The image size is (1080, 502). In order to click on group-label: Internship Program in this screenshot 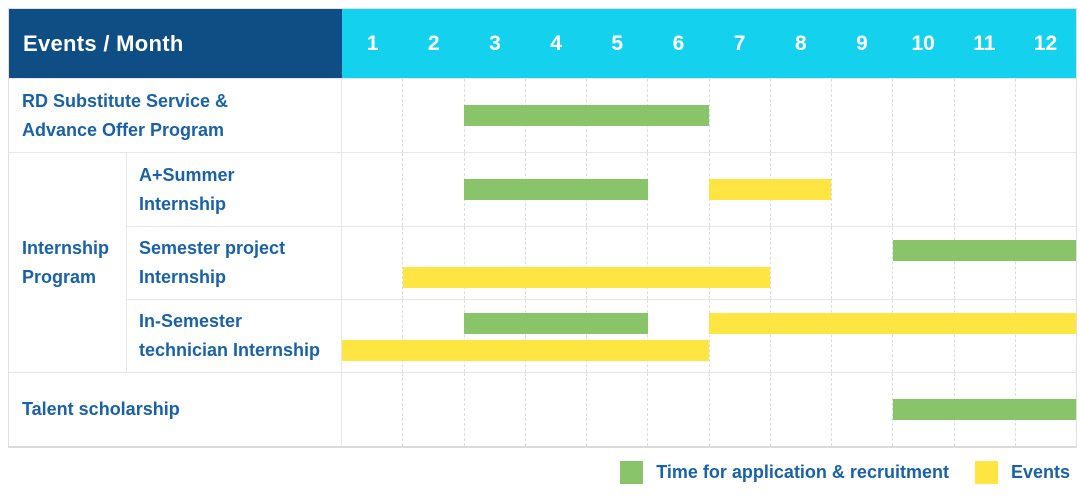, I will do `click(68, 262)`.